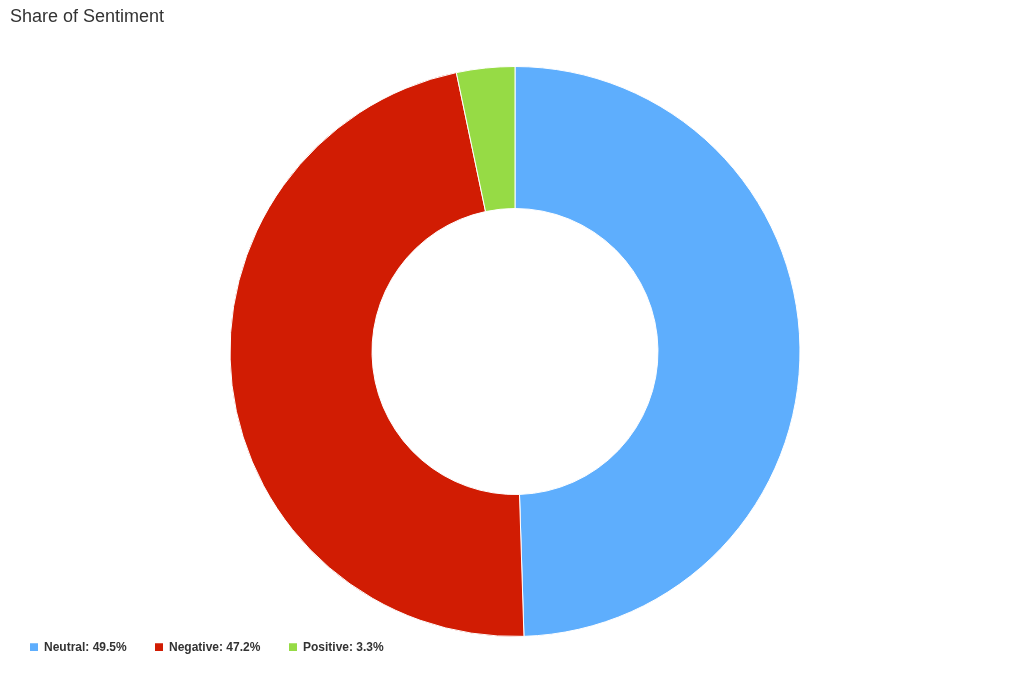 The width and height of the screenshot is (1030, 687). What do you see at coordinates (86, 647) in the screenshot?
I see `legend-label: Neutral: 49.5%` at bounding box center [86, 647].